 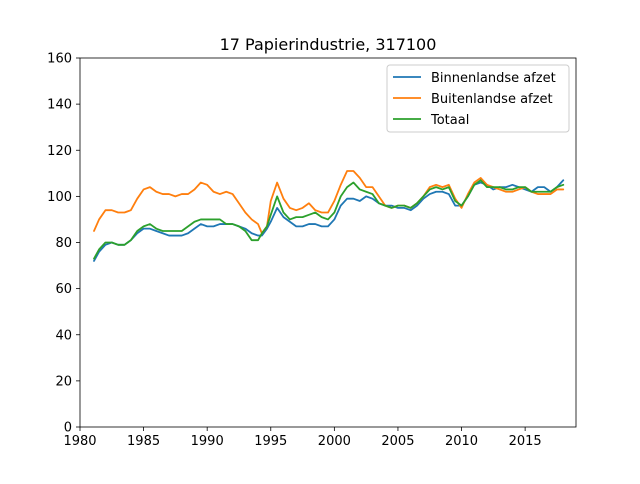 I want to click on x-tick-label: 2010, so click(x=461, y=441).